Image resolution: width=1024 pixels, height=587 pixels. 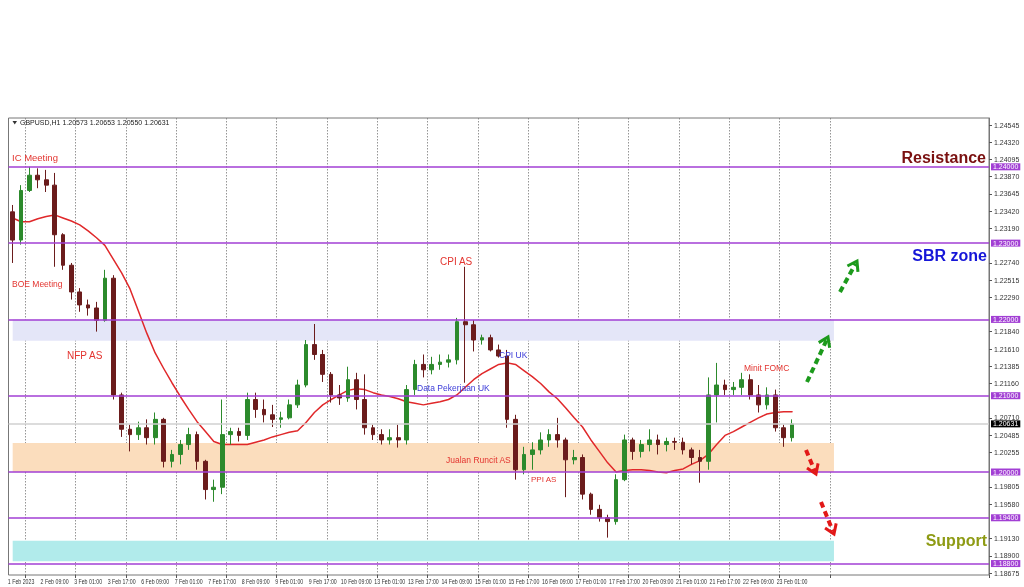 What do you see at coordinates (479, 460) in the screenshot?
I see `annotation: Jualan Runcit AS` at bounding box center [479, 460].